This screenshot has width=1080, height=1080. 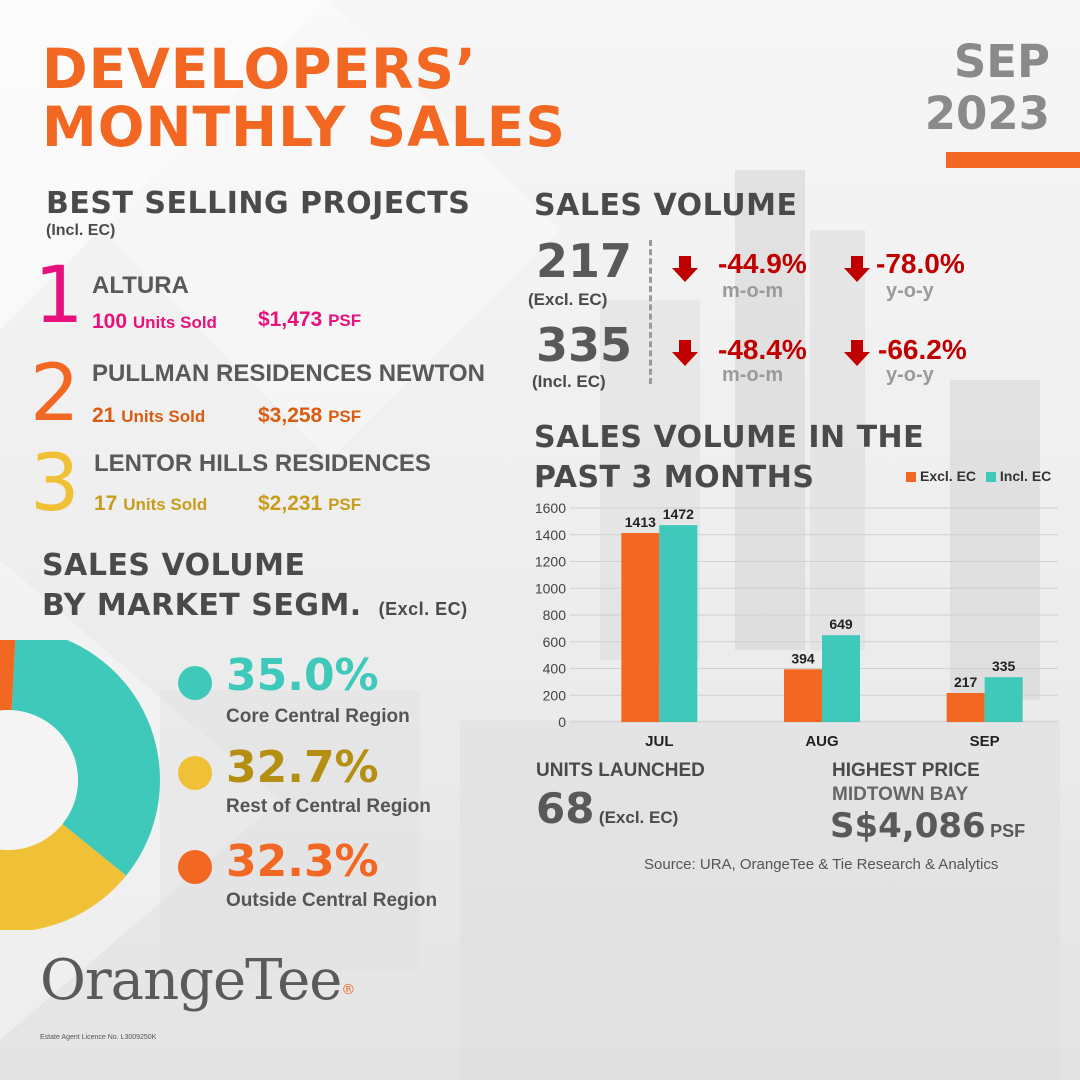 I want to click on project-psf: $2,231 PSF, so click(x=309, y=504).